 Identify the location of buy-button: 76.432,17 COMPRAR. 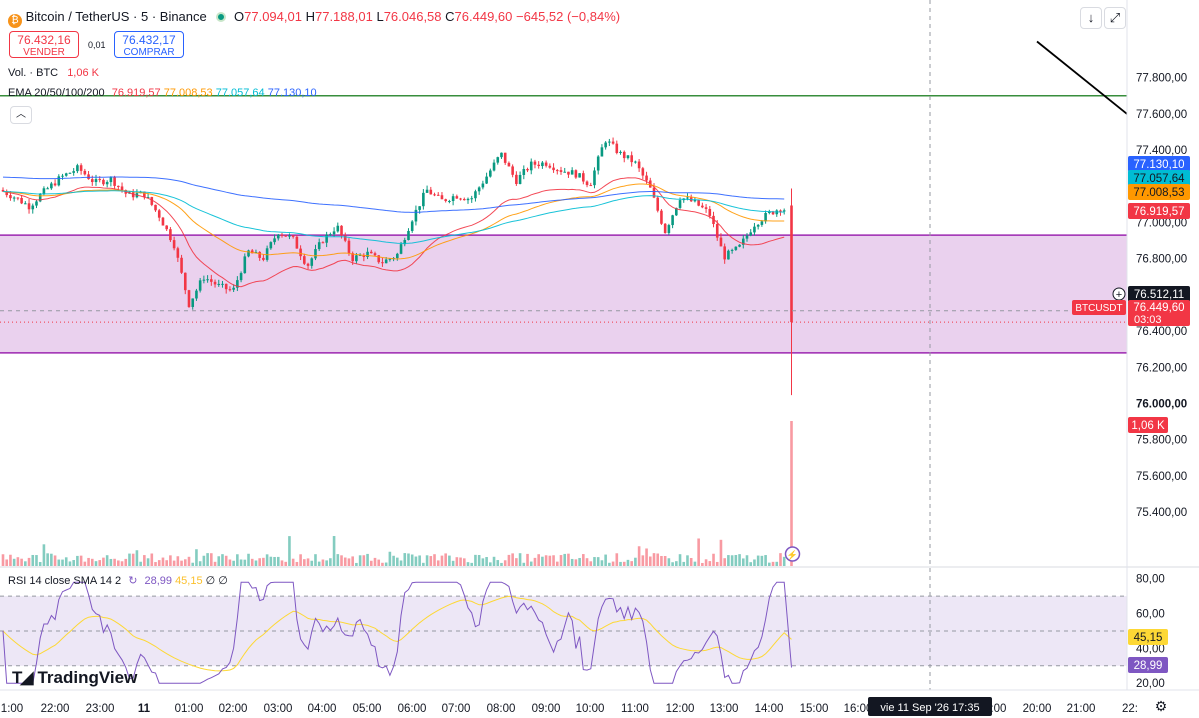
(149, 44).